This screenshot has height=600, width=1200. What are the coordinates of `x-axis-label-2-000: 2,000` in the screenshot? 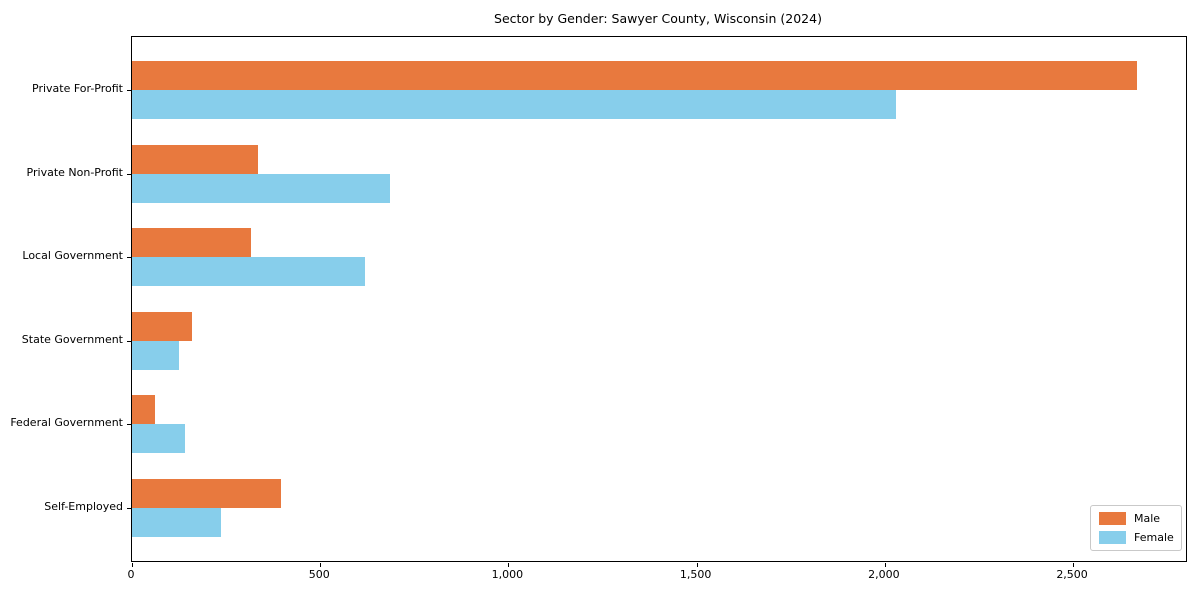 It's located at (884, 574).